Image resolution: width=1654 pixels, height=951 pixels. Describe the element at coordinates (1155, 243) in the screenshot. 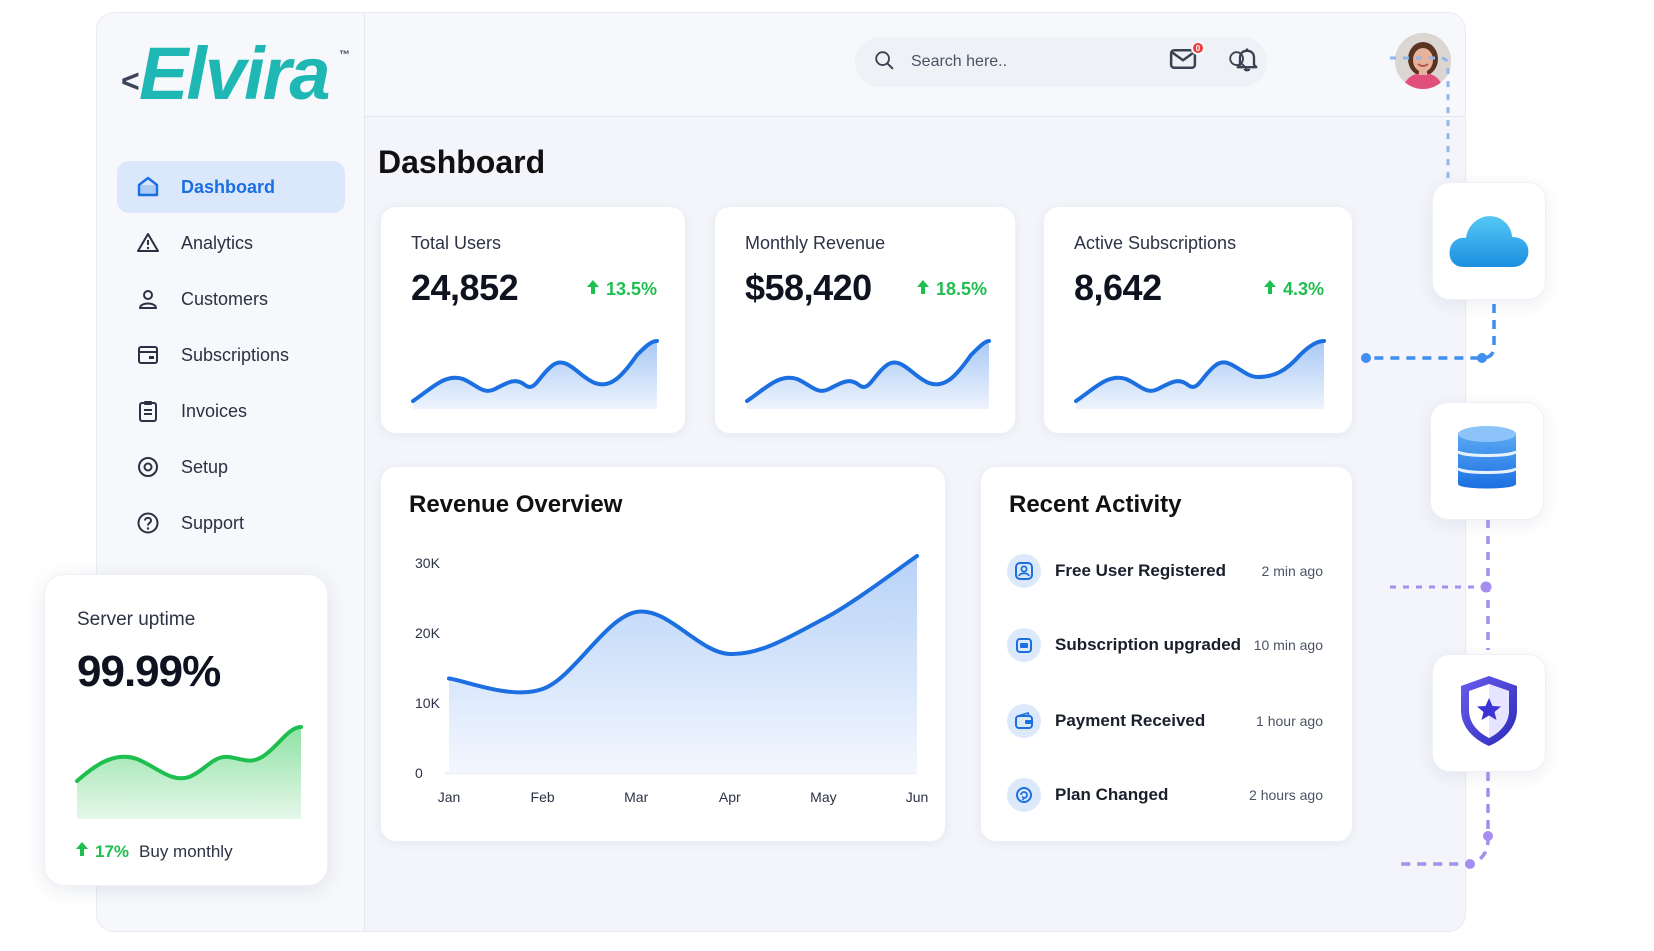

I see `stat-label: Active Subscriptions` at that location.